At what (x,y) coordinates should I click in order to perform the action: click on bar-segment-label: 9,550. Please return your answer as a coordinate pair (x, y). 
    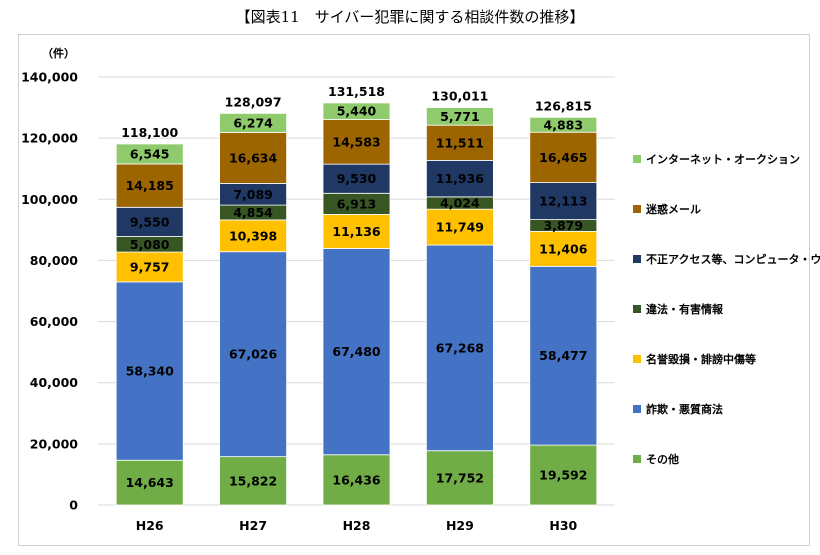
    Looking at the image, I should click on (150, 221).